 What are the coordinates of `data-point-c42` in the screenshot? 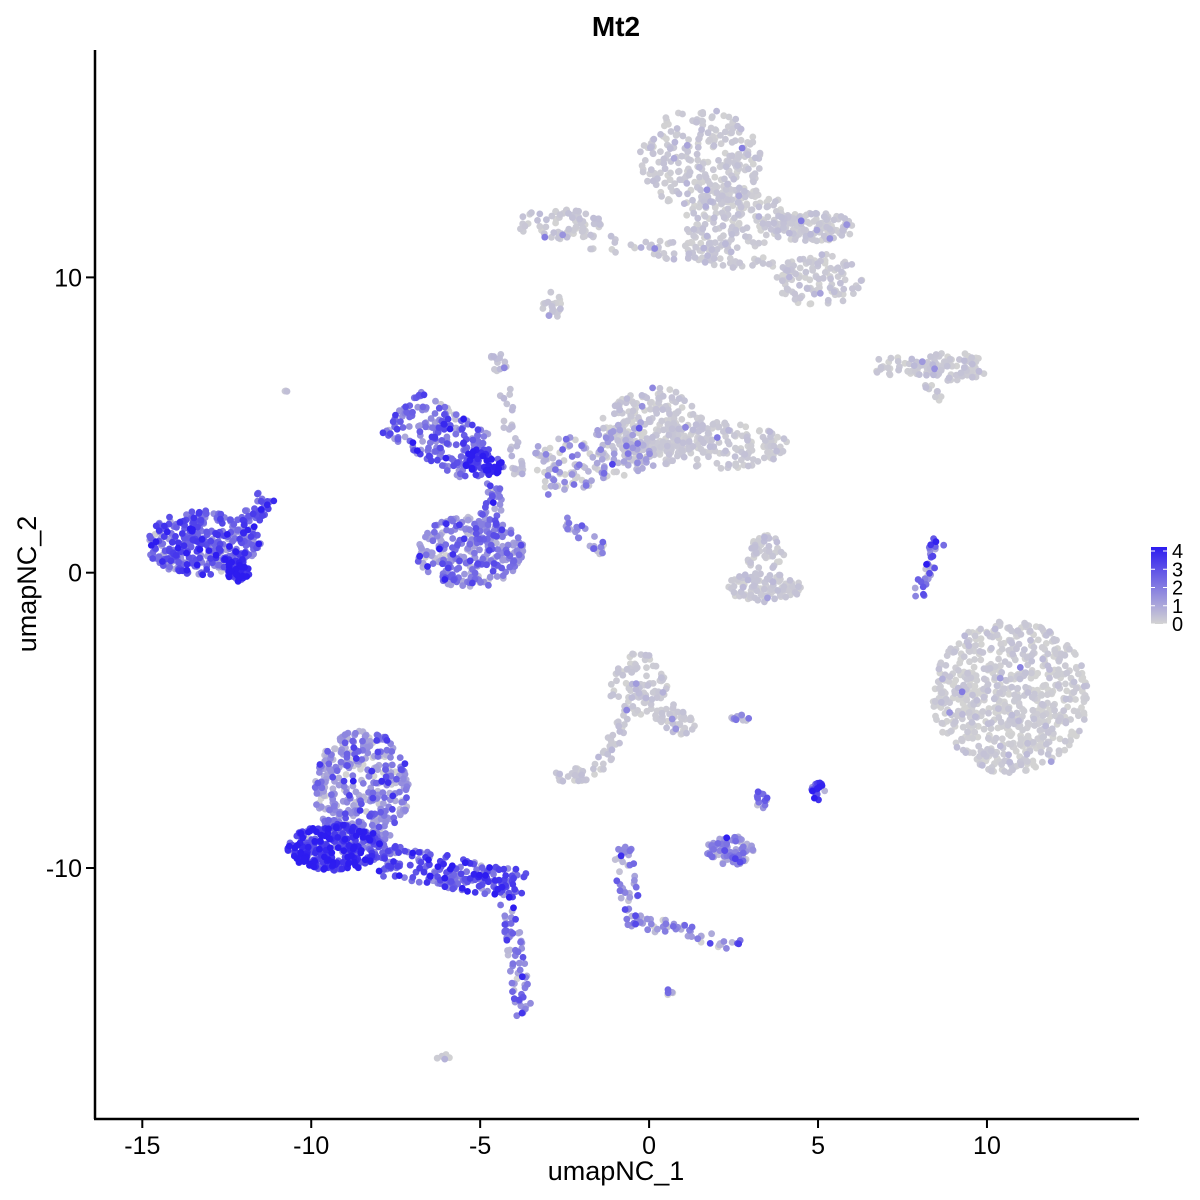 It's located at (522, 1013).